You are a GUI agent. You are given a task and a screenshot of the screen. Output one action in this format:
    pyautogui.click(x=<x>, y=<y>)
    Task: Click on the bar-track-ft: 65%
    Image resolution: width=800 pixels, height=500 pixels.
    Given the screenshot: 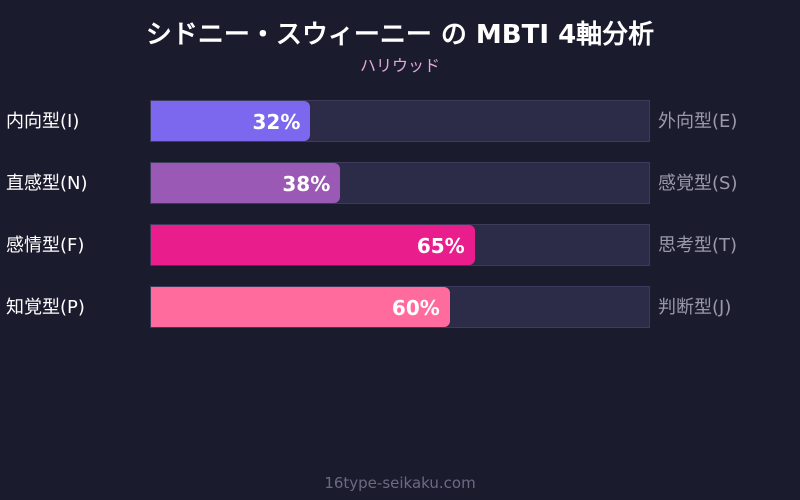 What is the action you would take?
    pyautogui.click(x=400, y=245)
    